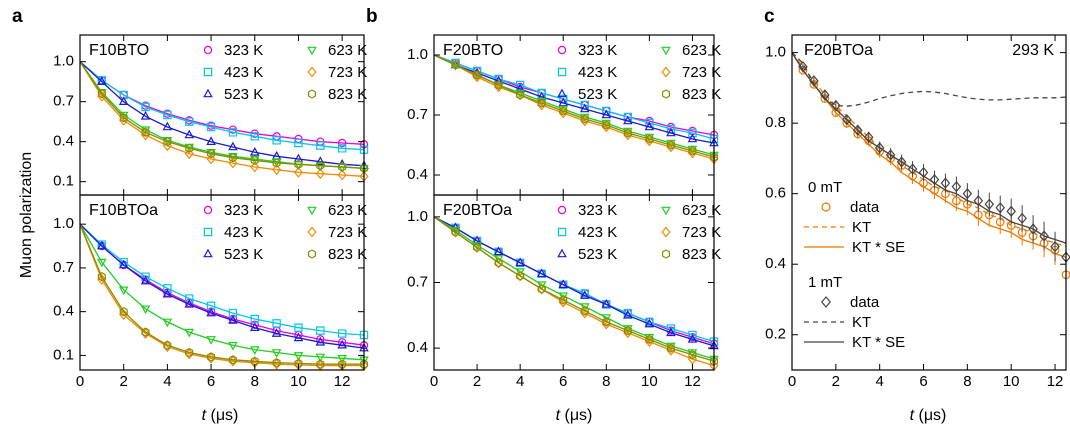 This screenshot has width=1070, height=433. What do you see at coordinates (298, 381) in the screenshot?
I see `x-tick-label: 10` at bounding box center [298, 381].